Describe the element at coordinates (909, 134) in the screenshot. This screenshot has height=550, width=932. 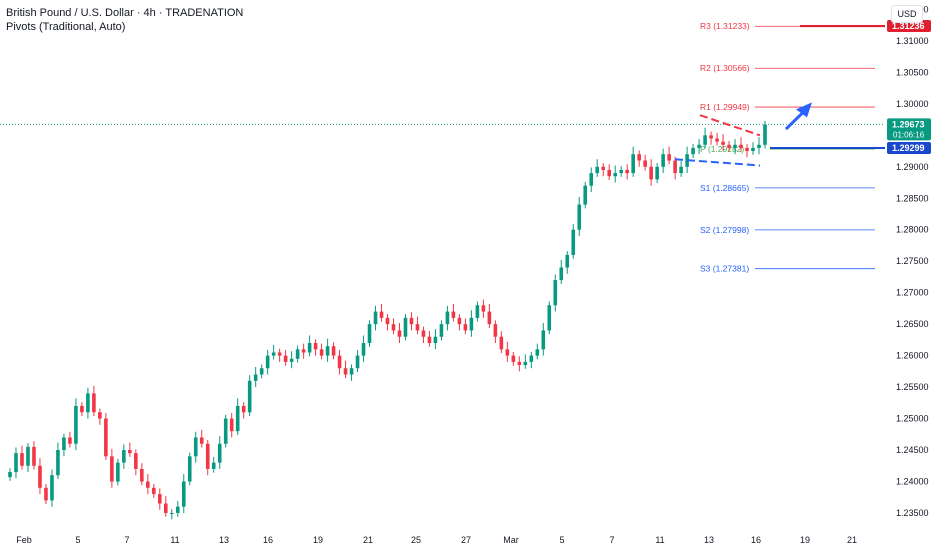
I see `current-price-tag-countdown: 01:06:16` at that location.